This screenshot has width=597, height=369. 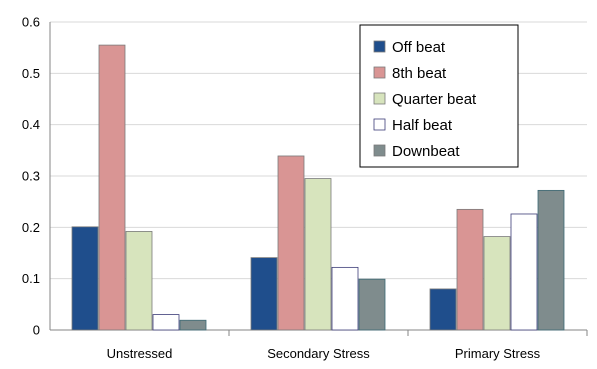 What do you see at coordinates (498, 353) in the screenshot?
I see `x-tick-label: Primary Stress` at bounding box center [498, 353].